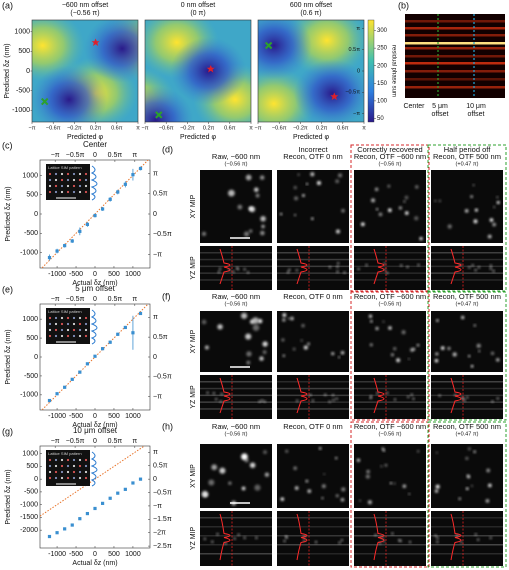 The height and width of the screenshot is (570, 509). What do you see at coordinates (382, 66) in the screenshot?
I see `colorbar-tick-label: 200` at bounding box center [382, 66].